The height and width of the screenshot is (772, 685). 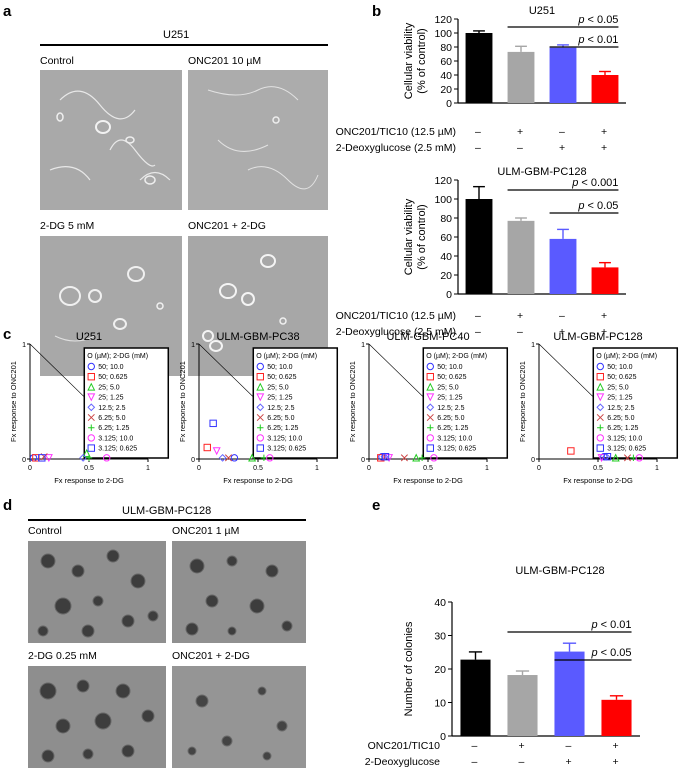 What do you see at coordinates (211, 656) in the screenshot?
I see `panel-d-caption-4: ONC201 + 2-DG` at bounding box center [211, 656].